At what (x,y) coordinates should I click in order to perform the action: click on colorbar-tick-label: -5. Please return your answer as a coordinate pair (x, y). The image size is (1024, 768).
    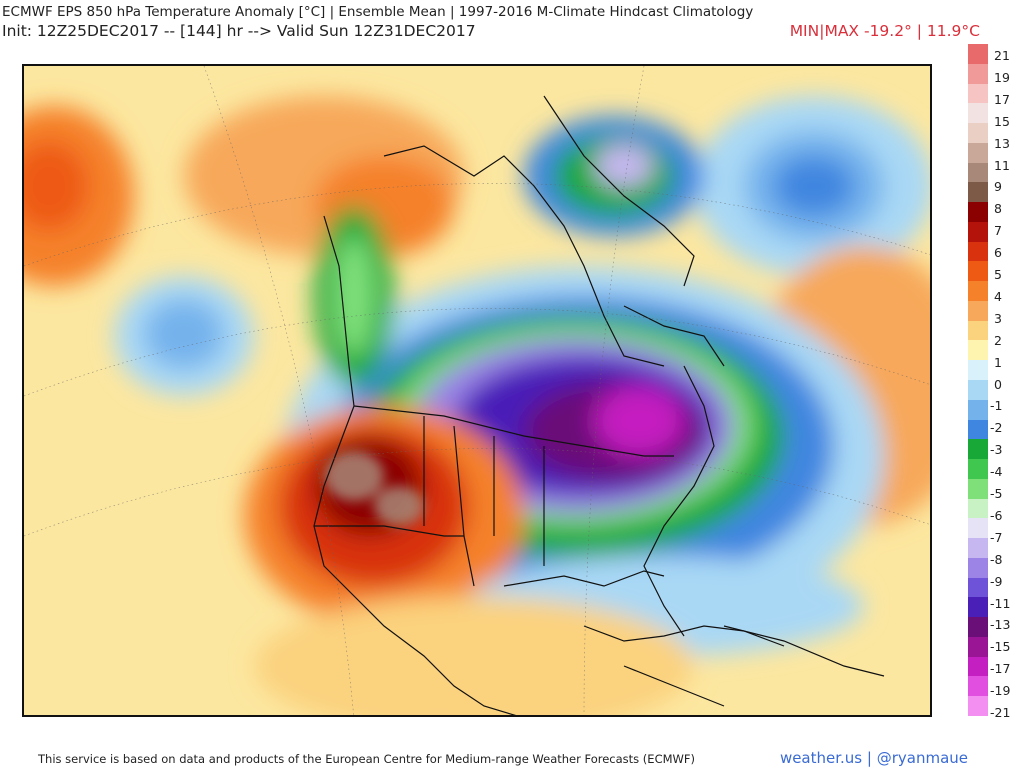
    Looking at the image, I should click on (996, 493).